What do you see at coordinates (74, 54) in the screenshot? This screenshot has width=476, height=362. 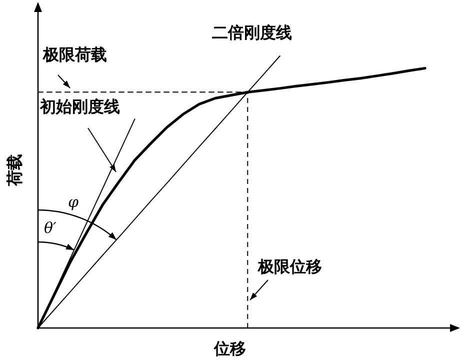 I see `annotation: 极限荷载` at bounding box center [74, 54].